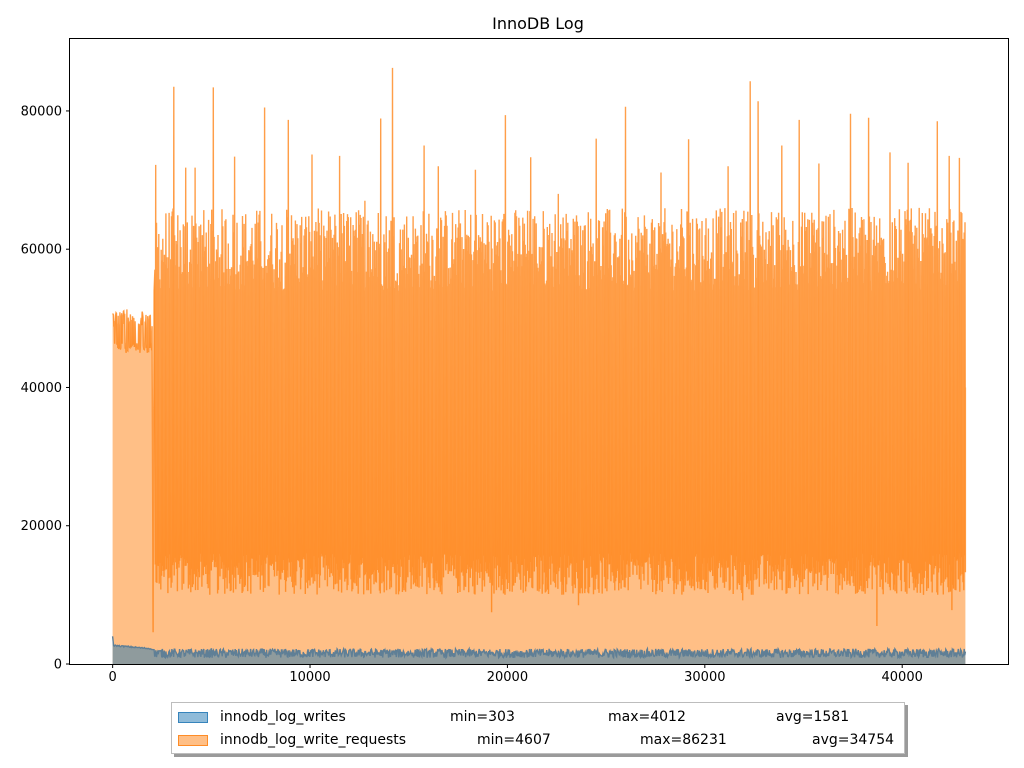 The width and height of the screenshot is (1024, 768). I want to click on chart-title: InnoDB Log, so click(538, 23).